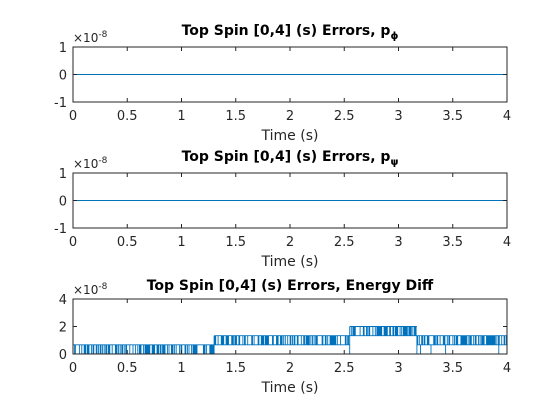 Image resolution: width=560 pixels, height=420 pixels. What do you see at coordinates (63, 328) in the screenshot?
I see `y-tick-label: 2` at bounding box center [63, 328].